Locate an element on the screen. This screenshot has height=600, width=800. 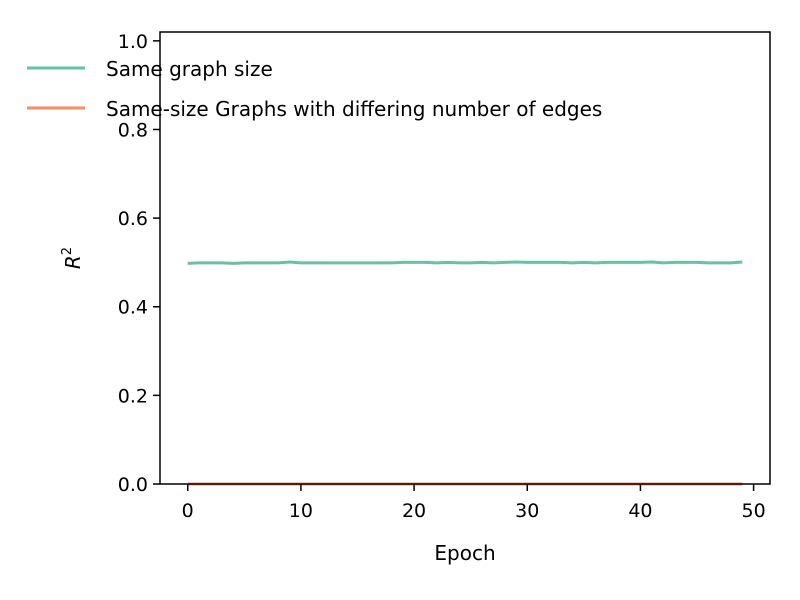
x-tick-label: 10 is located at coordinates (301, 511).